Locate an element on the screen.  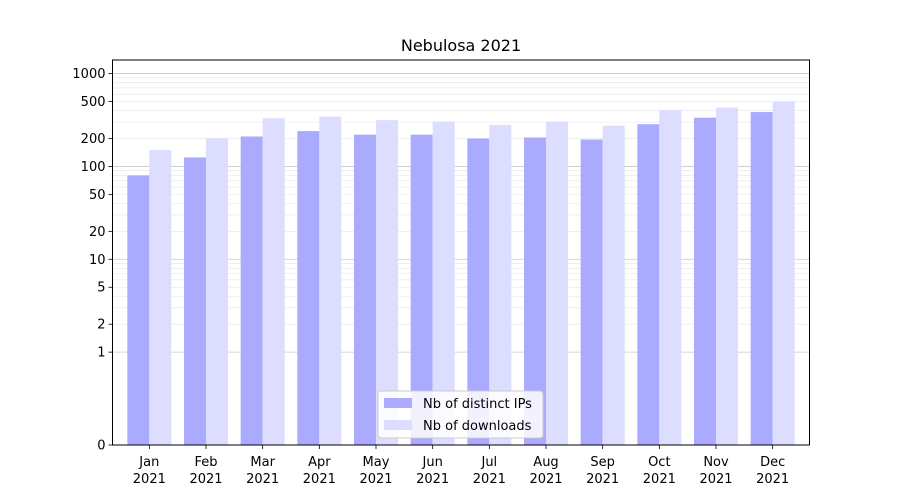
bar-distinct-ips-nov is located at coordinates (705, 281).